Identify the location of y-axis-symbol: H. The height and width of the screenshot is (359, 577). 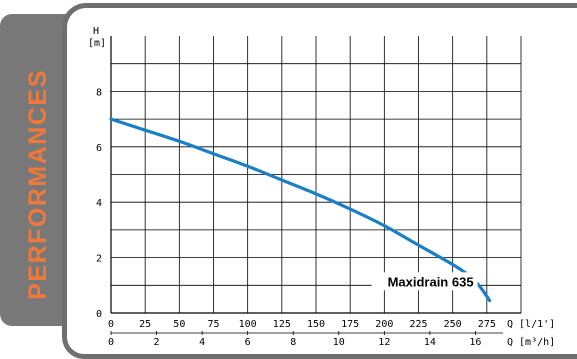
(96, 31).